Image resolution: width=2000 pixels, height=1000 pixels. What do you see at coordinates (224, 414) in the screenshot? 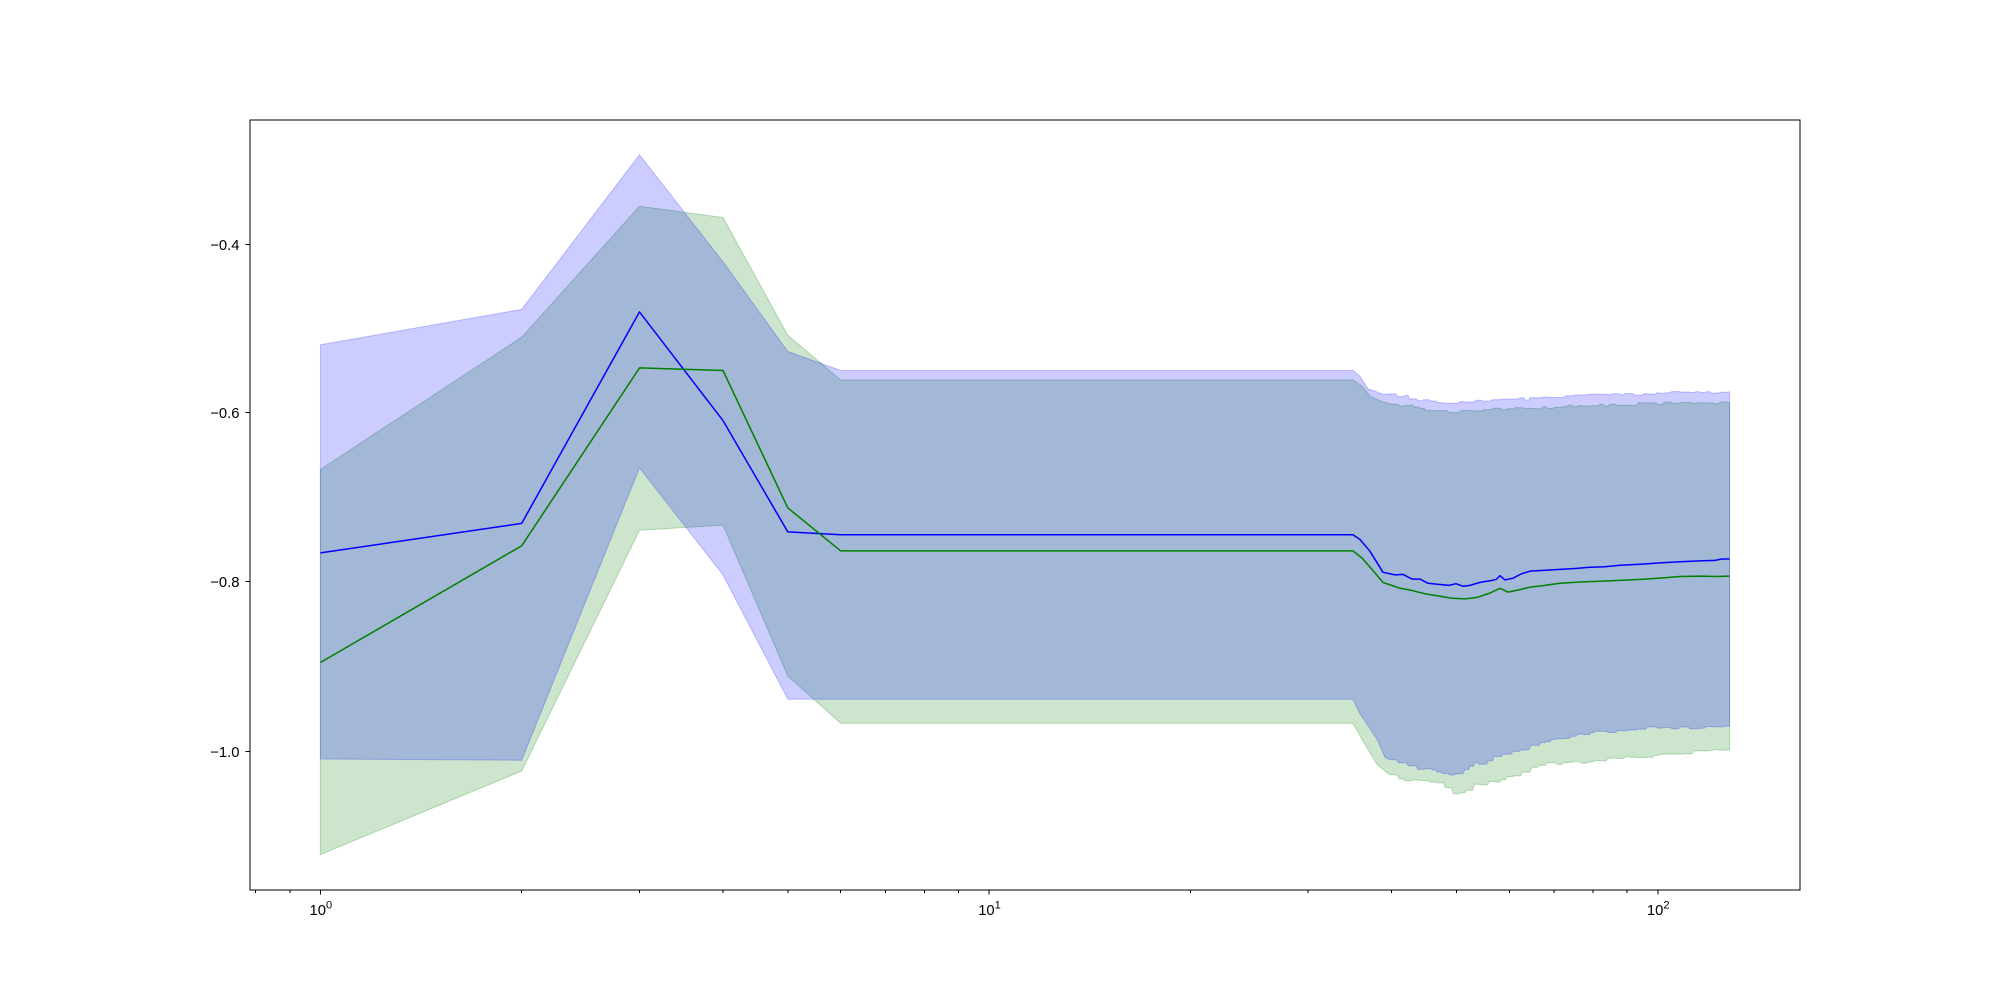
I see `svg-text: −0.6` at bounding box center [224, 414].